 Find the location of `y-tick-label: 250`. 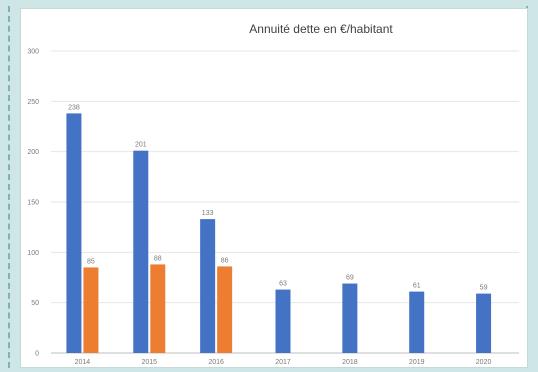

y-tick-label: 250 is located at coordinates (33, 102).